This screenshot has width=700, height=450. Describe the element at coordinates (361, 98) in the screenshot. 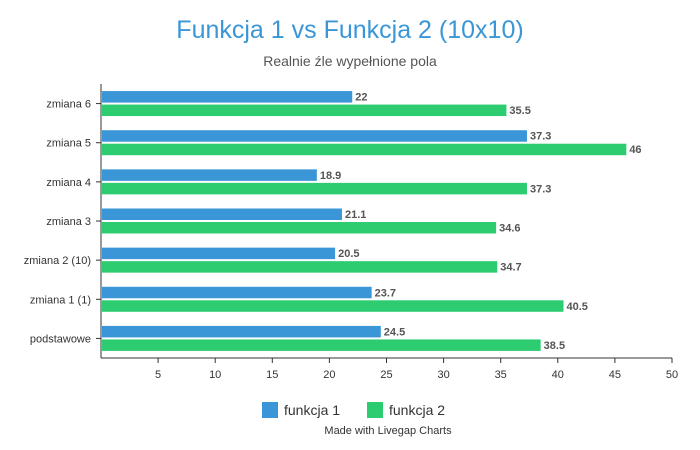

I see `value-label: 22` at that location.